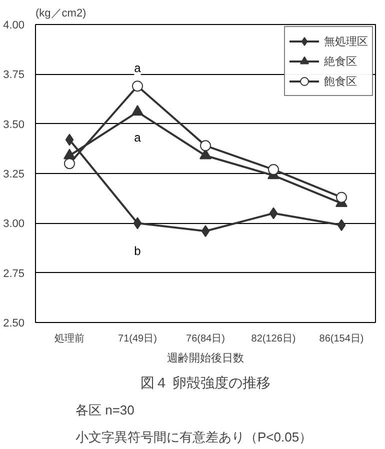  Describe the element at coordinates (205, 339) in the screenshot. I see `x-tick-label: 76(84日)` at that location.